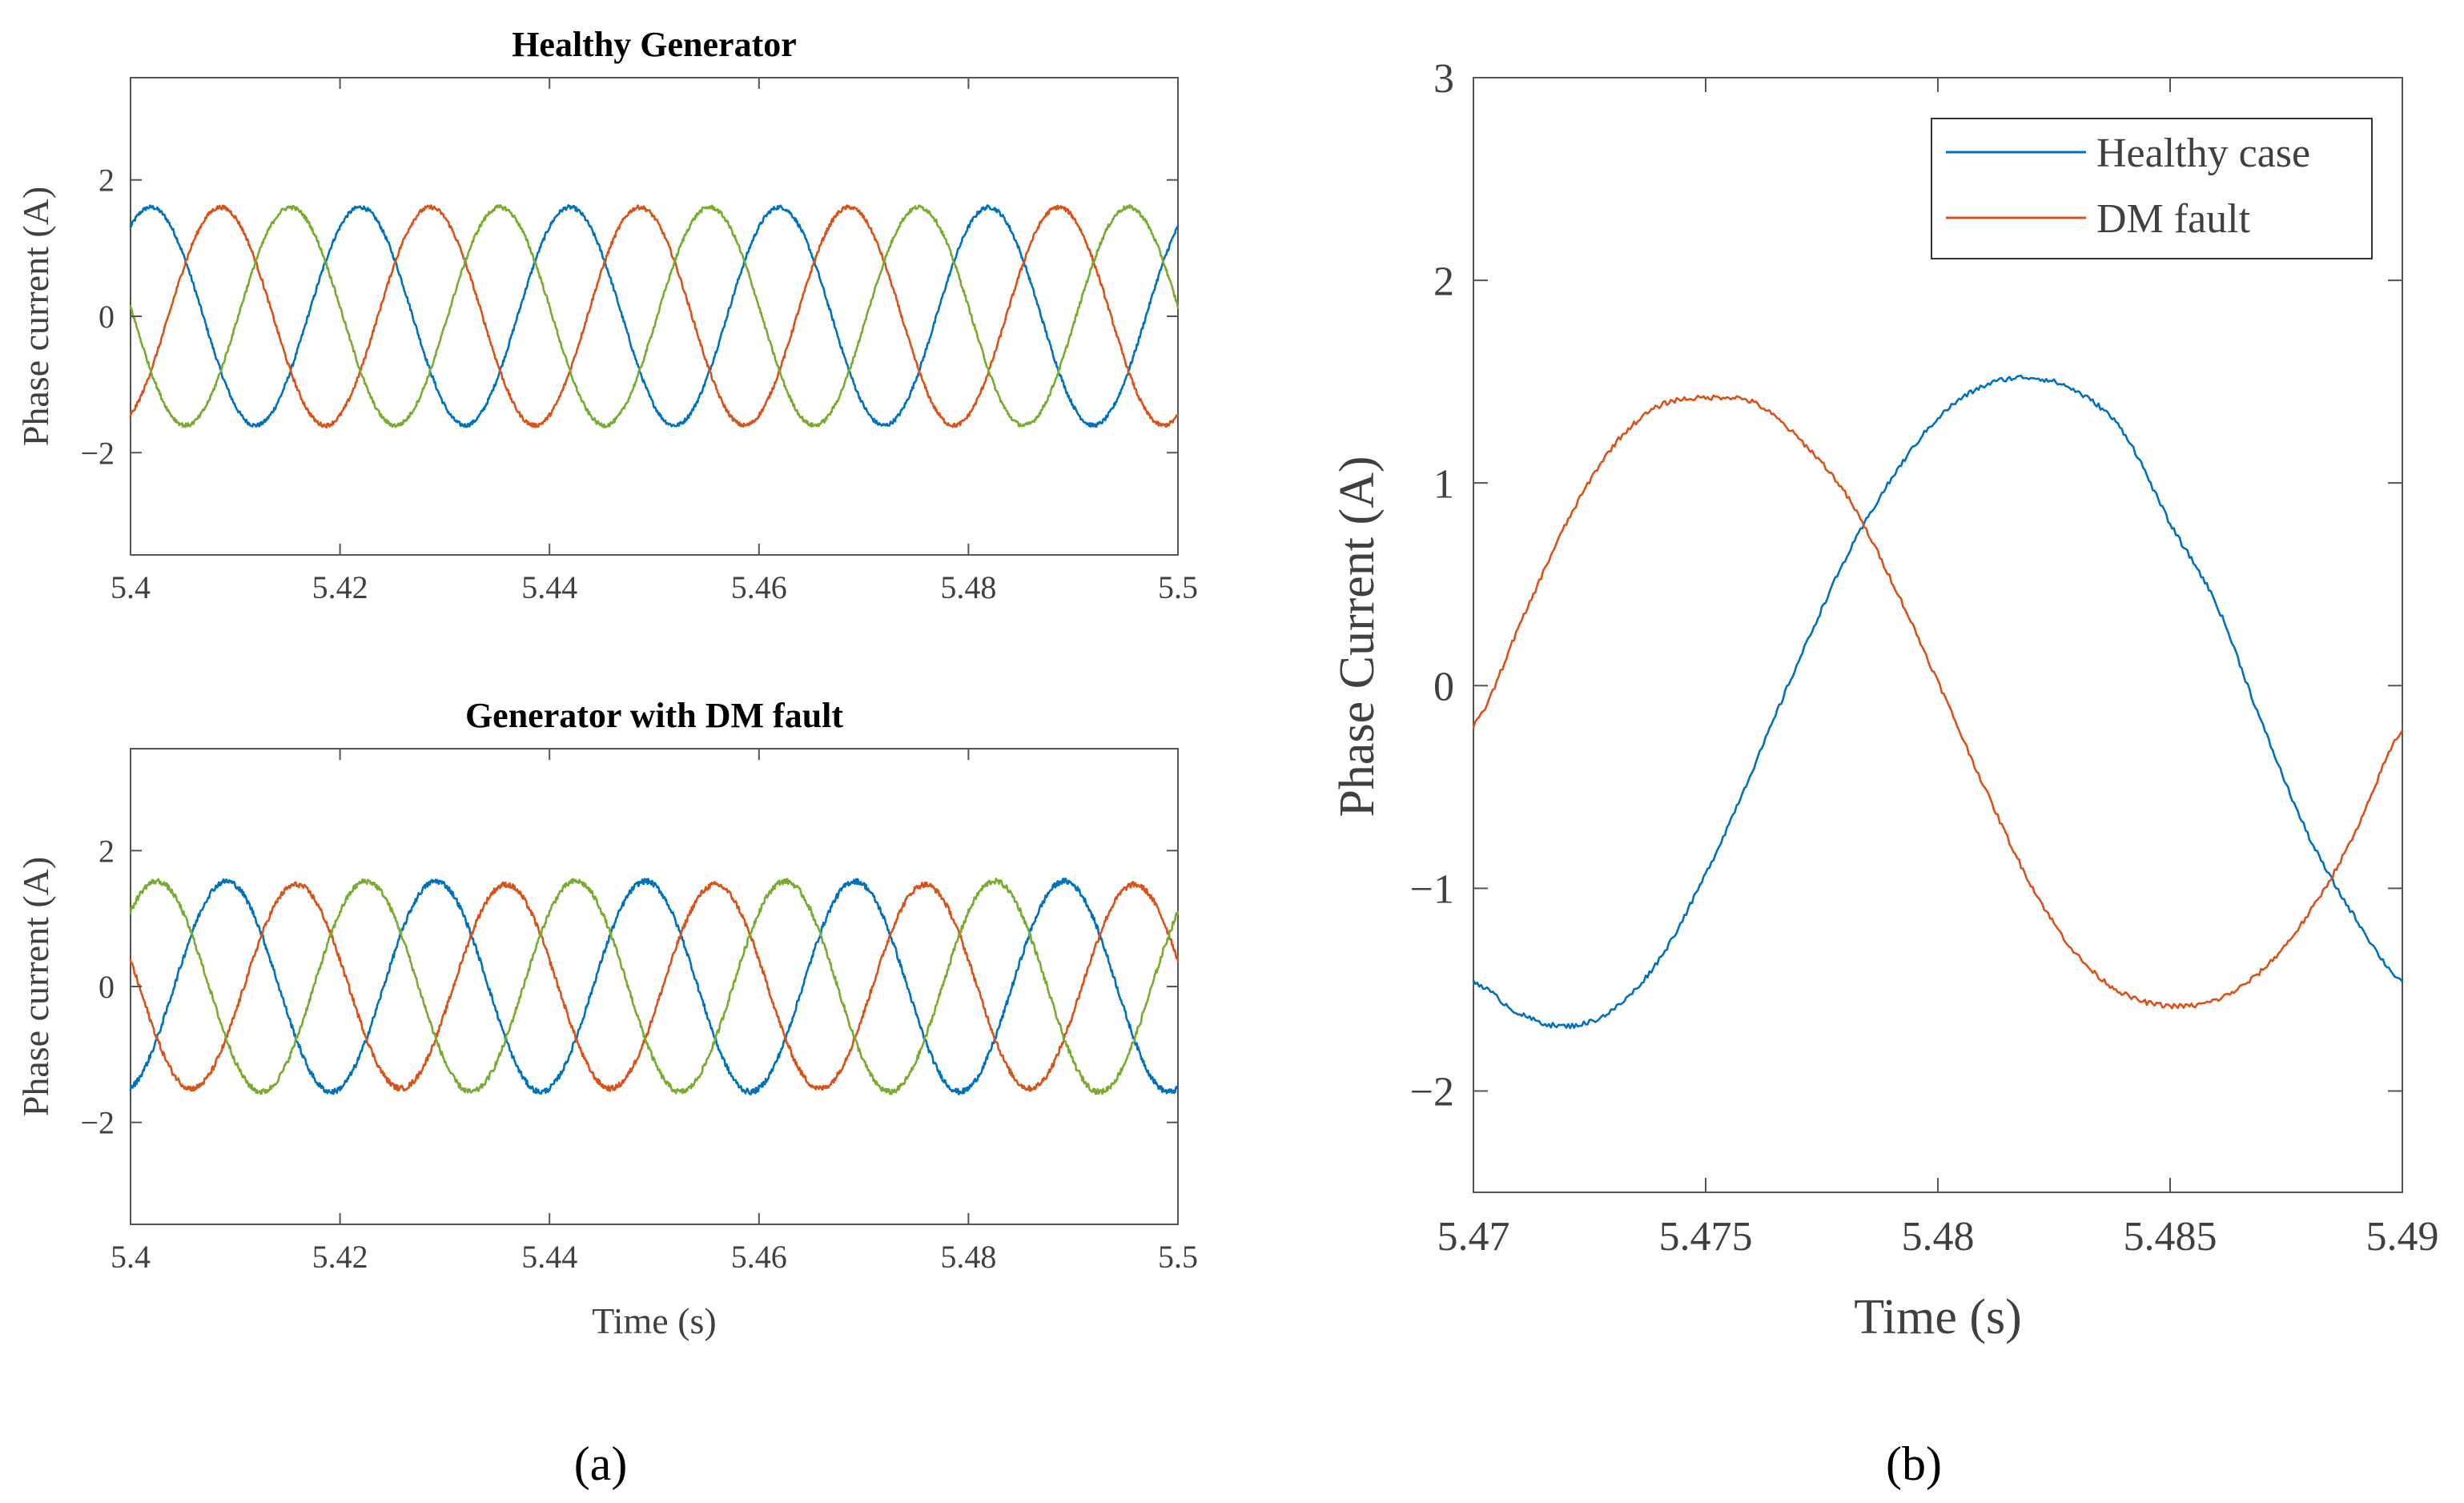 This screenshot has width=2464, height=1503. What do you see at coordinates (1432, 890) in the screenshot?
I see `y-tick-label: −1` at bounding box center [1432, 890].